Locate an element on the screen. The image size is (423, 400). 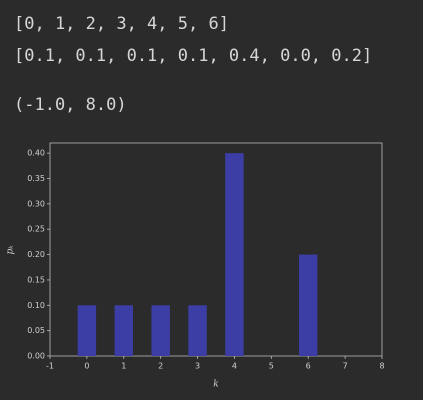
x-tick-label: -1 is located at coordinates (50, 366).